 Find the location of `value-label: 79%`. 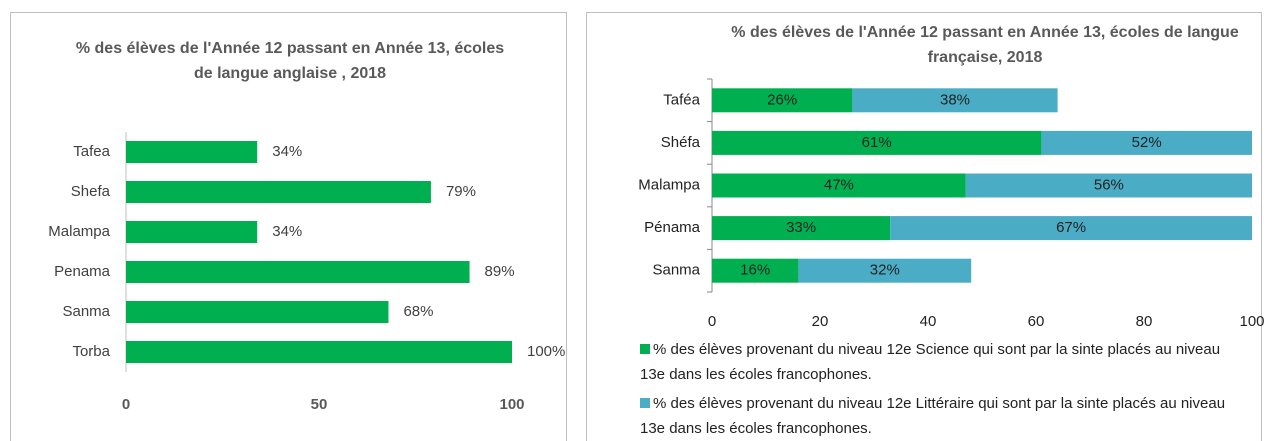

value-label: 79% is located at coordinates (461, 191).